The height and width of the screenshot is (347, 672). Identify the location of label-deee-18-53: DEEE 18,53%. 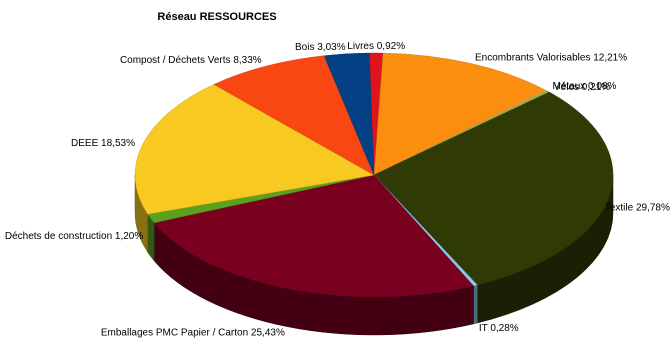
(103, 143).